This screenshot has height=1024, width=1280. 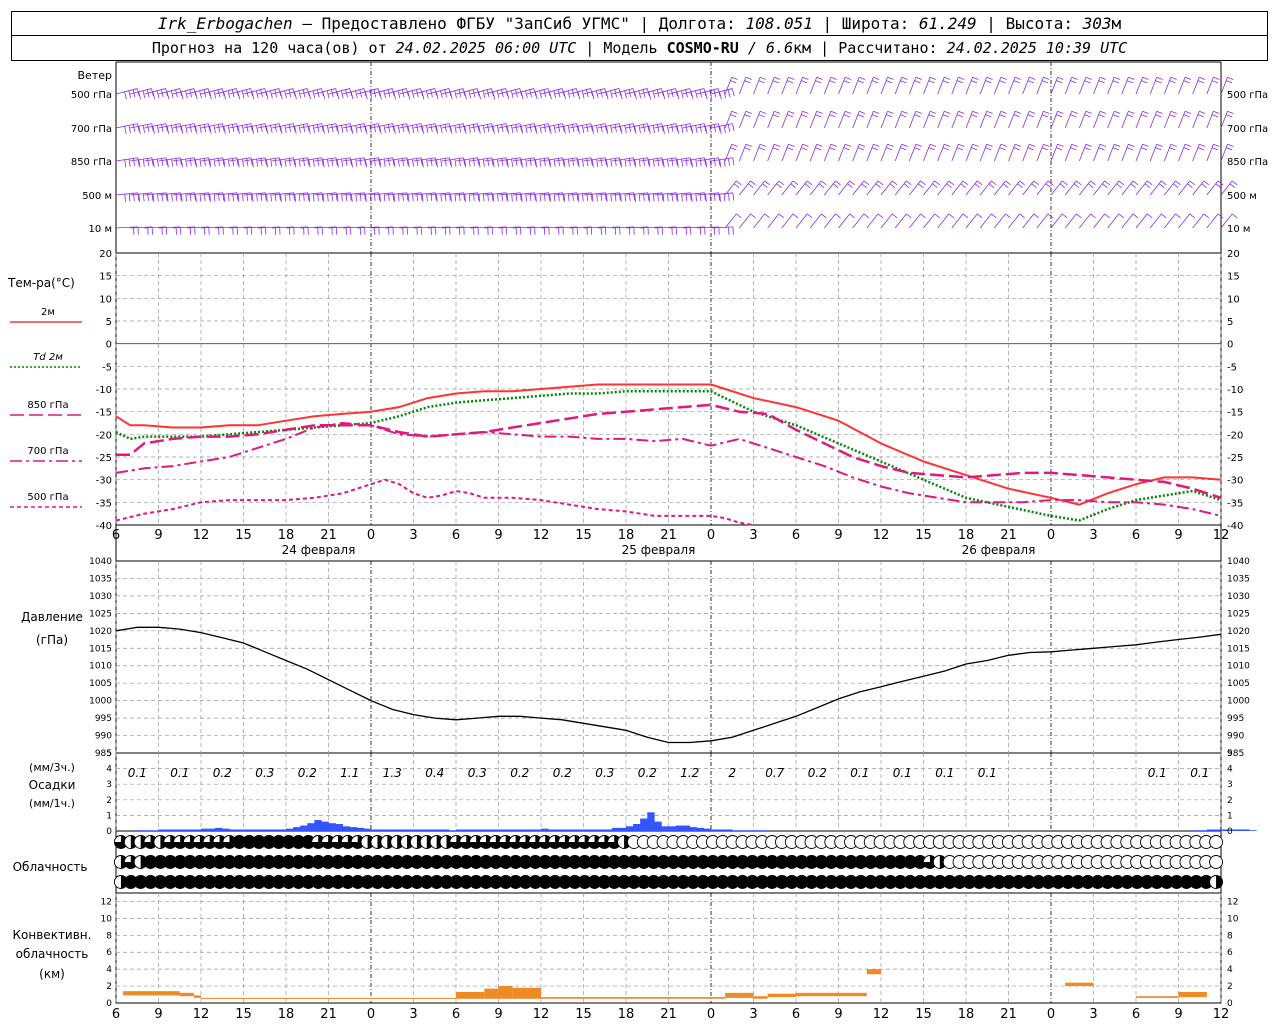 What do you see at coordinates (1233, 919) in the screenshot?
I see `conv-tick-label-right: 10` at bounding box center [1233, 919].